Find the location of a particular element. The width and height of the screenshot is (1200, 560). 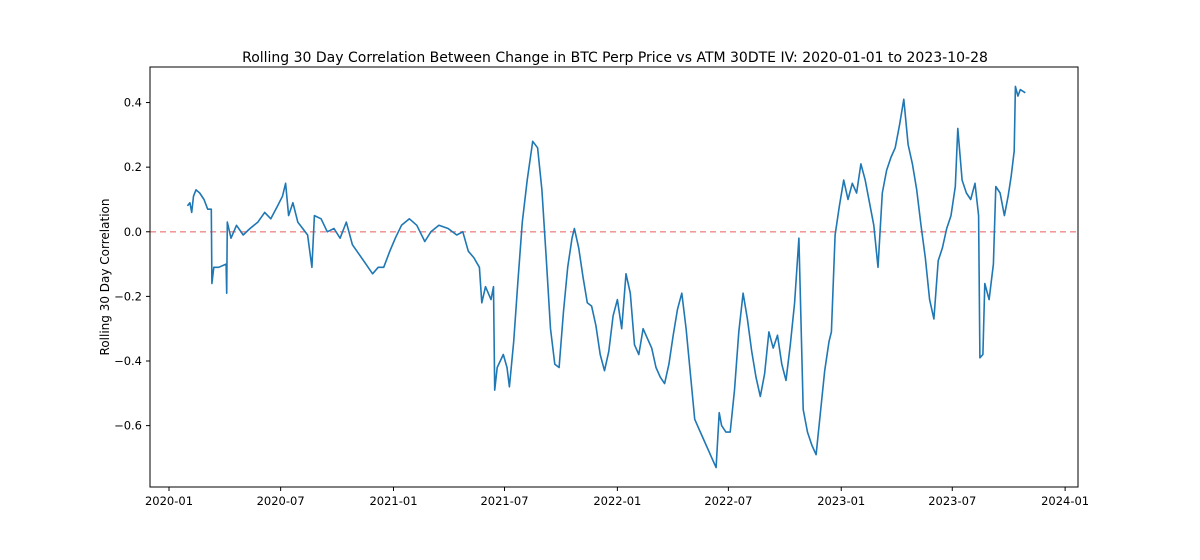

x-tick-label: 2021-01 is located at coordinates (393, 501).